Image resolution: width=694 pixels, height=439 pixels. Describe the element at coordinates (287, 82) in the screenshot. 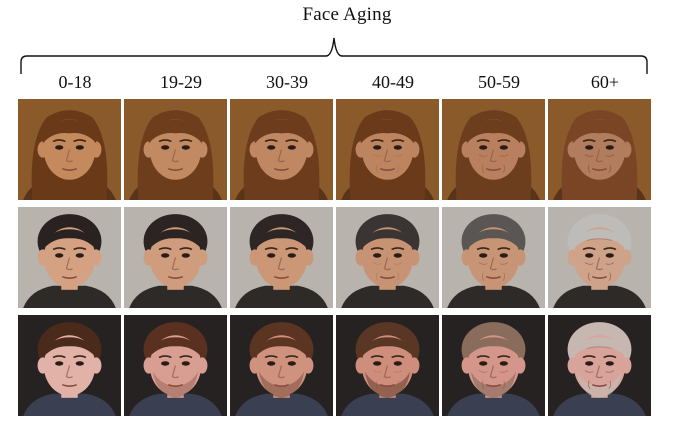

I see `age-label-30-39: 30-39` at that location.